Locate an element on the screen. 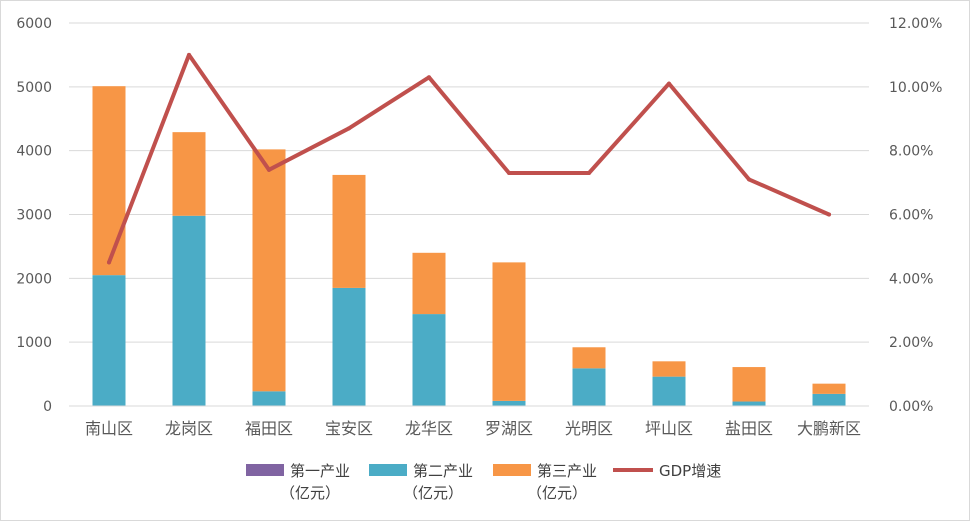  x-category-label: 坪山区 is located at coordinates (669, 428).